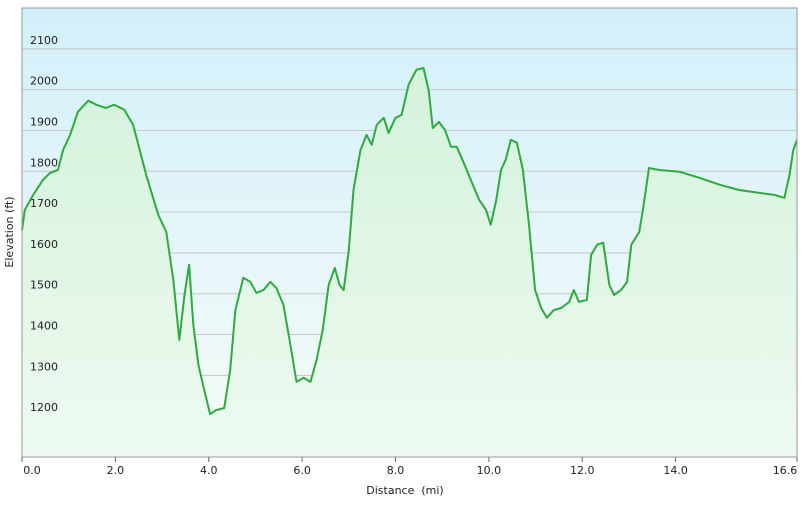 Image resolution: width=803 pixels, height=507 pixels. I want to click on x-tick-label: 6.0, so click(302, 470).